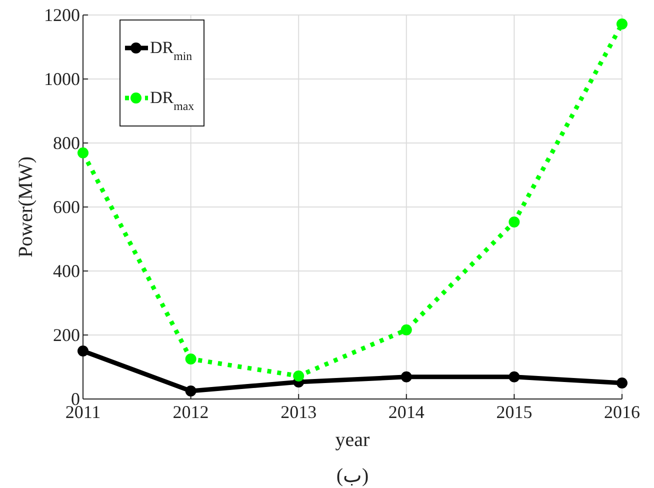  What do you see at coordinates (171, 50) in the screenshot?
I see `legend-label: DR$_{min}$` at bounding box center [171, 50].